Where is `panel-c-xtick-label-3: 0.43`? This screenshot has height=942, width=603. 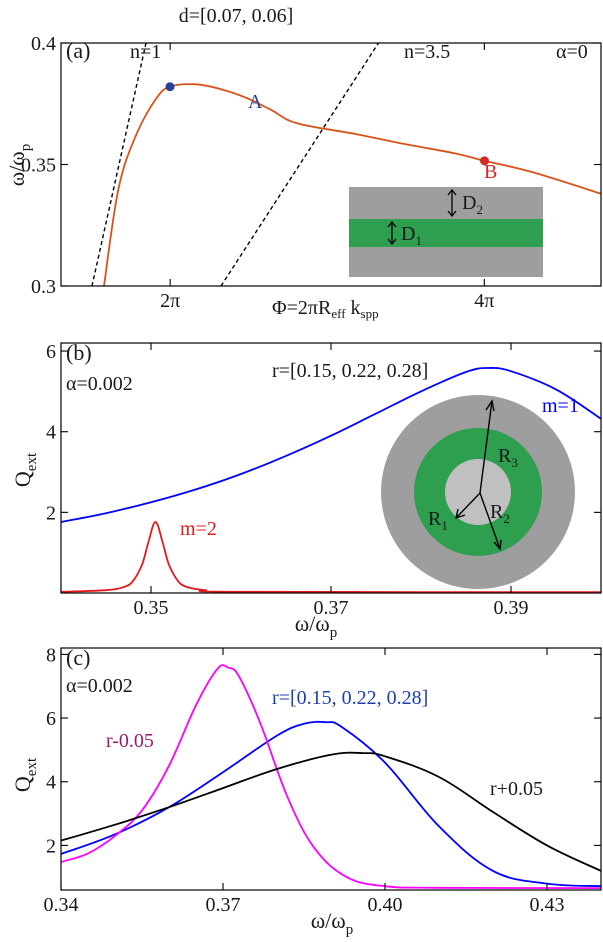
panel-c-xtick-label-3: 0.43 is located at coordinates (547, 905).